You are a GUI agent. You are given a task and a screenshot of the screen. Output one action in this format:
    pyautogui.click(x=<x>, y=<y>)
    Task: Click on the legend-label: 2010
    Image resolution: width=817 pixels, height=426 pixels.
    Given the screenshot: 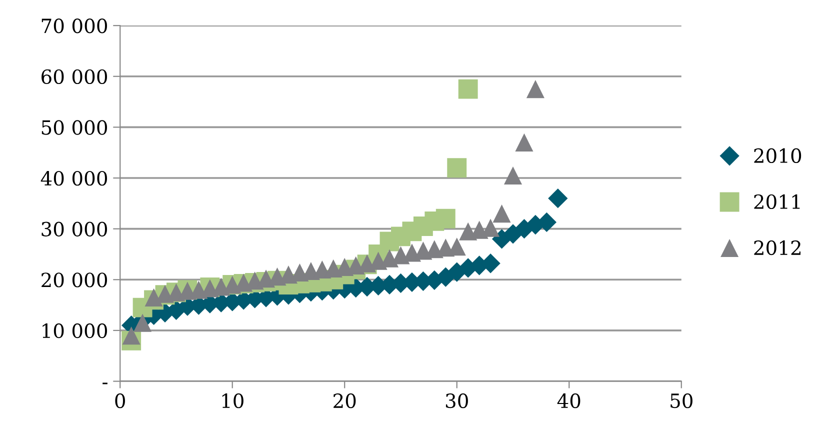 What is the action you would take?
    pyautogui.click(x=778, y=156)
    